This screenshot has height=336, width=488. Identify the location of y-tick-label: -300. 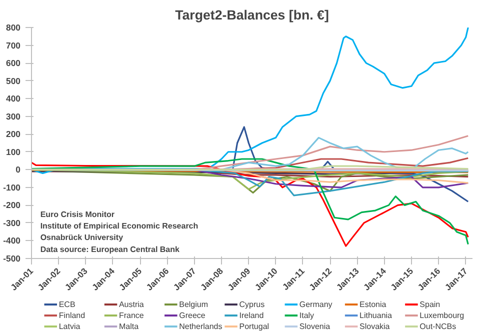
(12, 223).